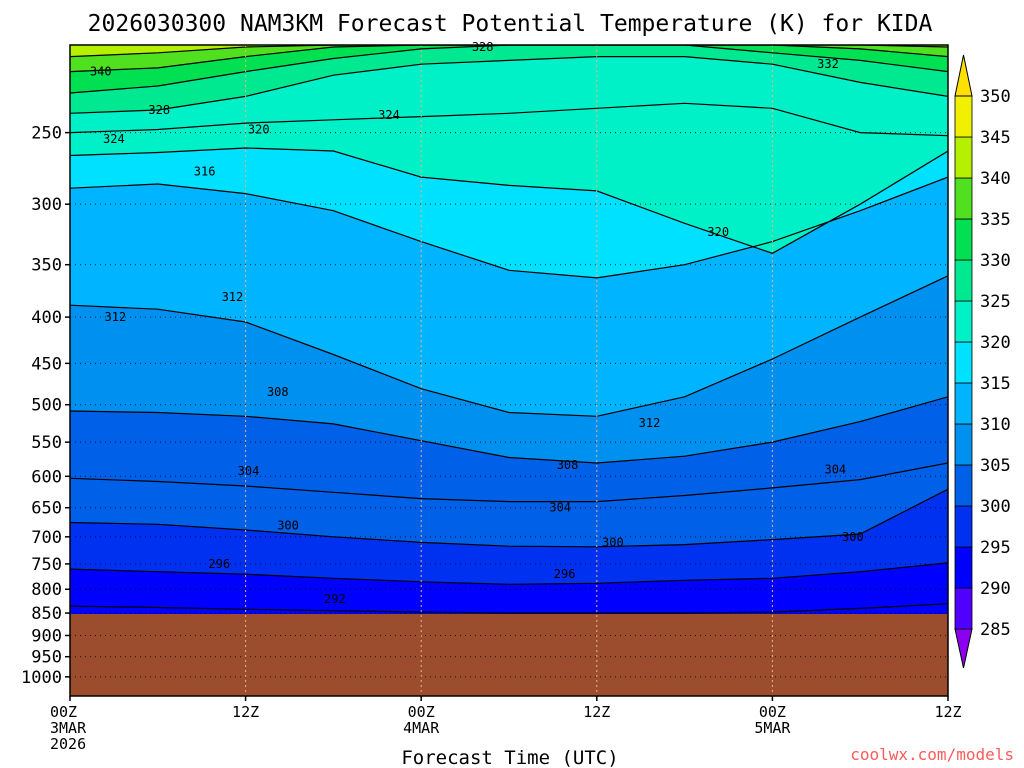  What do you see at coordinates (995, 343) in the screenshot?
I see `colorbar-label: 320` at bounding box center [995, 343].